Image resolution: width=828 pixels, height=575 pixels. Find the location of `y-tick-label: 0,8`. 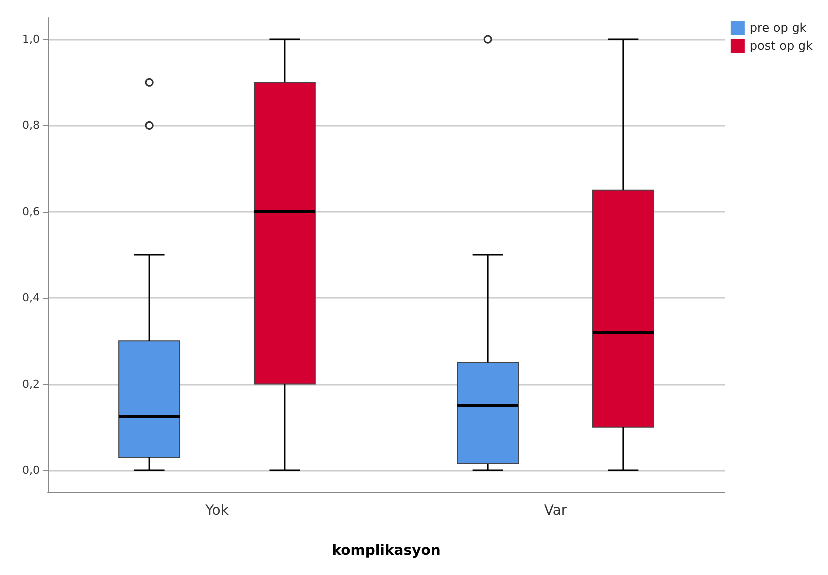

y-tick-label: 0,8 is located at coordinates (31, 125).